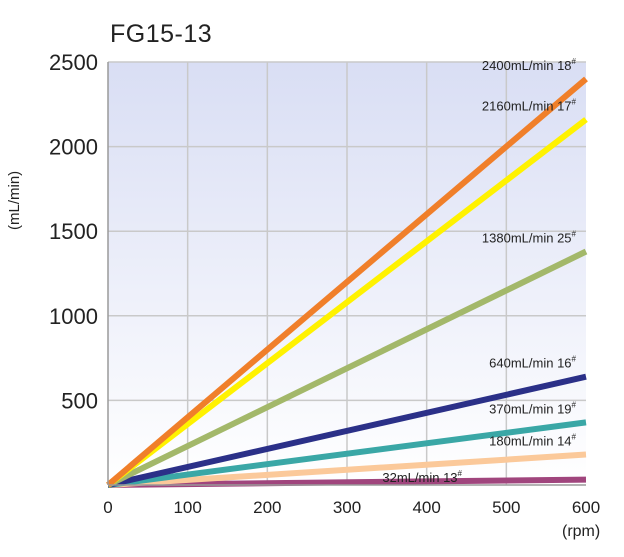  I want to click on y-tick-labels: 500 1000 1500 2000 2500, so click(73, 231).